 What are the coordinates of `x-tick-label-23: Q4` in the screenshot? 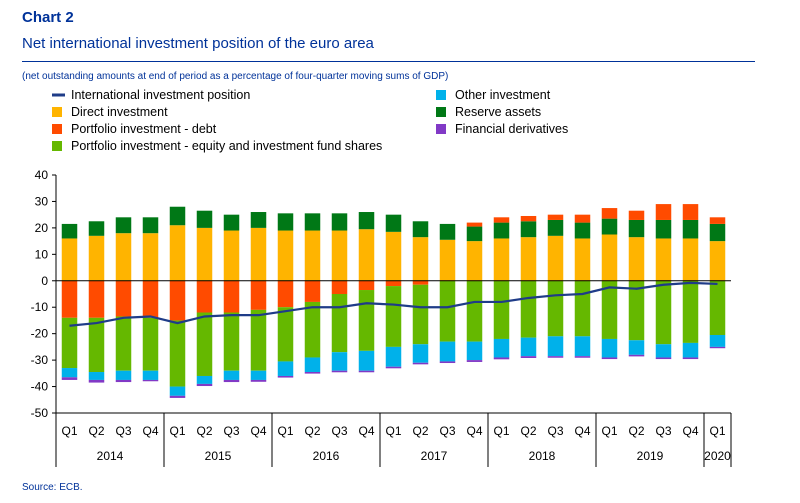 It's located at (690, 431).